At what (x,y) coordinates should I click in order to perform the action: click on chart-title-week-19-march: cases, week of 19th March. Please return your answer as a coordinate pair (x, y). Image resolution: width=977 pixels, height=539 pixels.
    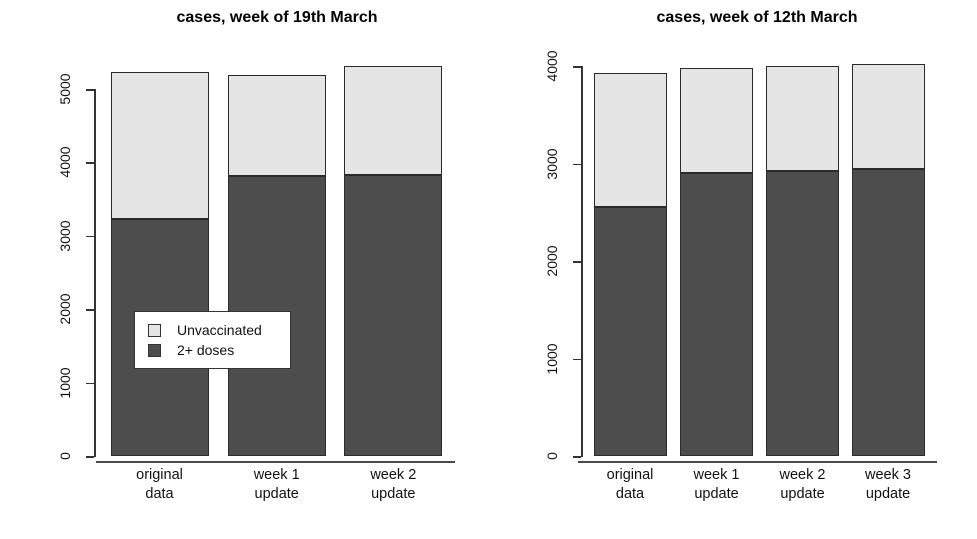
    Looking at the image, I should click on (277, 17).